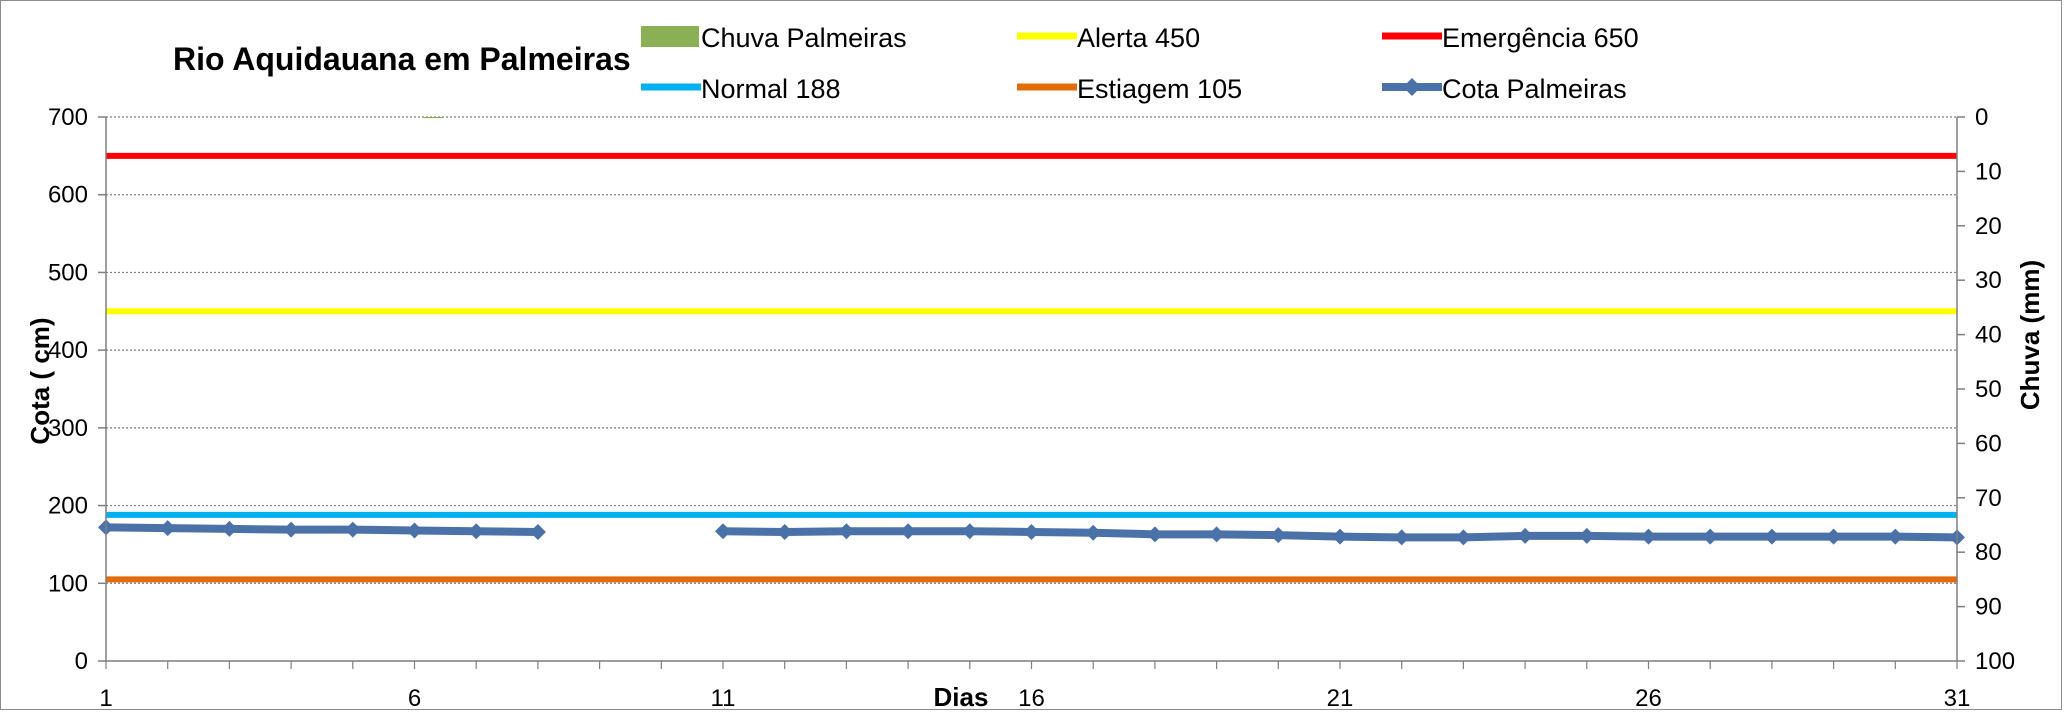 The height and width of the screenshot is (713, 2064). What do you see at coordinates (1540, 38) in the screenshot?
I see `legend-label-0-2: Emergência 650` at bounding box center [1540, 38].